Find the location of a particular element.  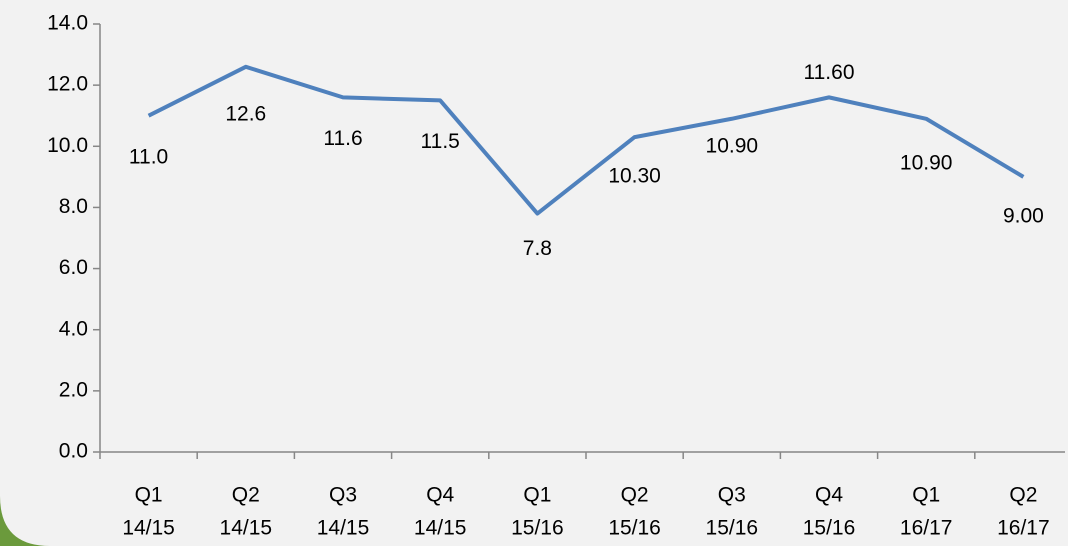

data-label: 11.60 is located at coordinates (829, 72).